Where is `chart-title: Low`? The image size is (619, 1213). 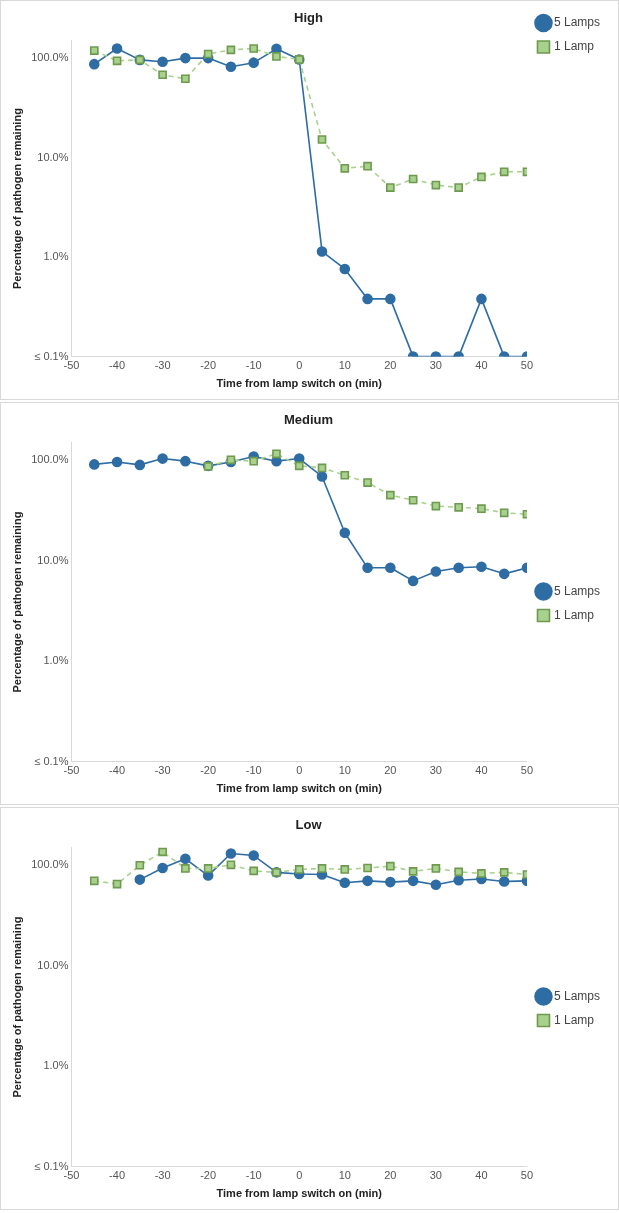
chart-title: Low is located at coordinates (309, 825).